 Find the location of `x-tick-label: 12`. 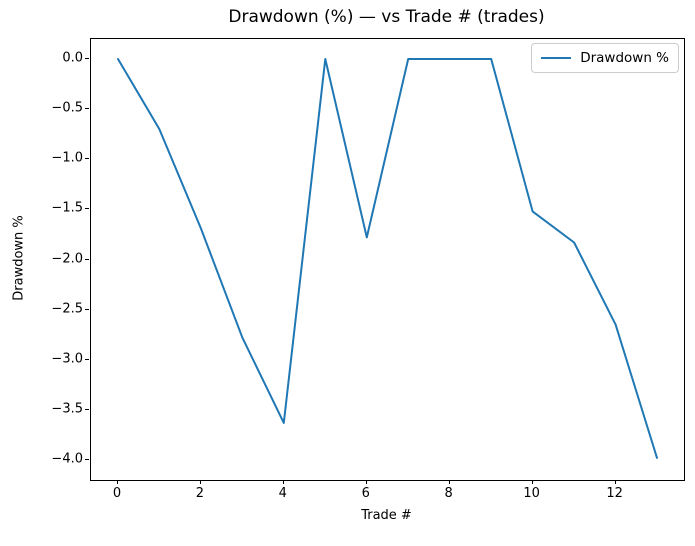

x-tick-label: 12 is located at coordinates (614, 493).